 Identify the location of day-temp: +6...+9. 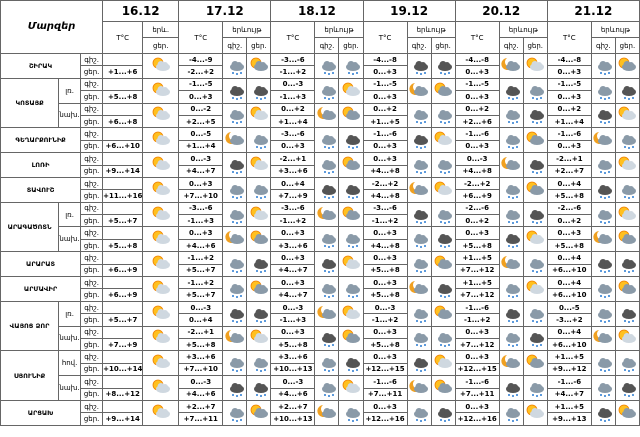
(477, 196).